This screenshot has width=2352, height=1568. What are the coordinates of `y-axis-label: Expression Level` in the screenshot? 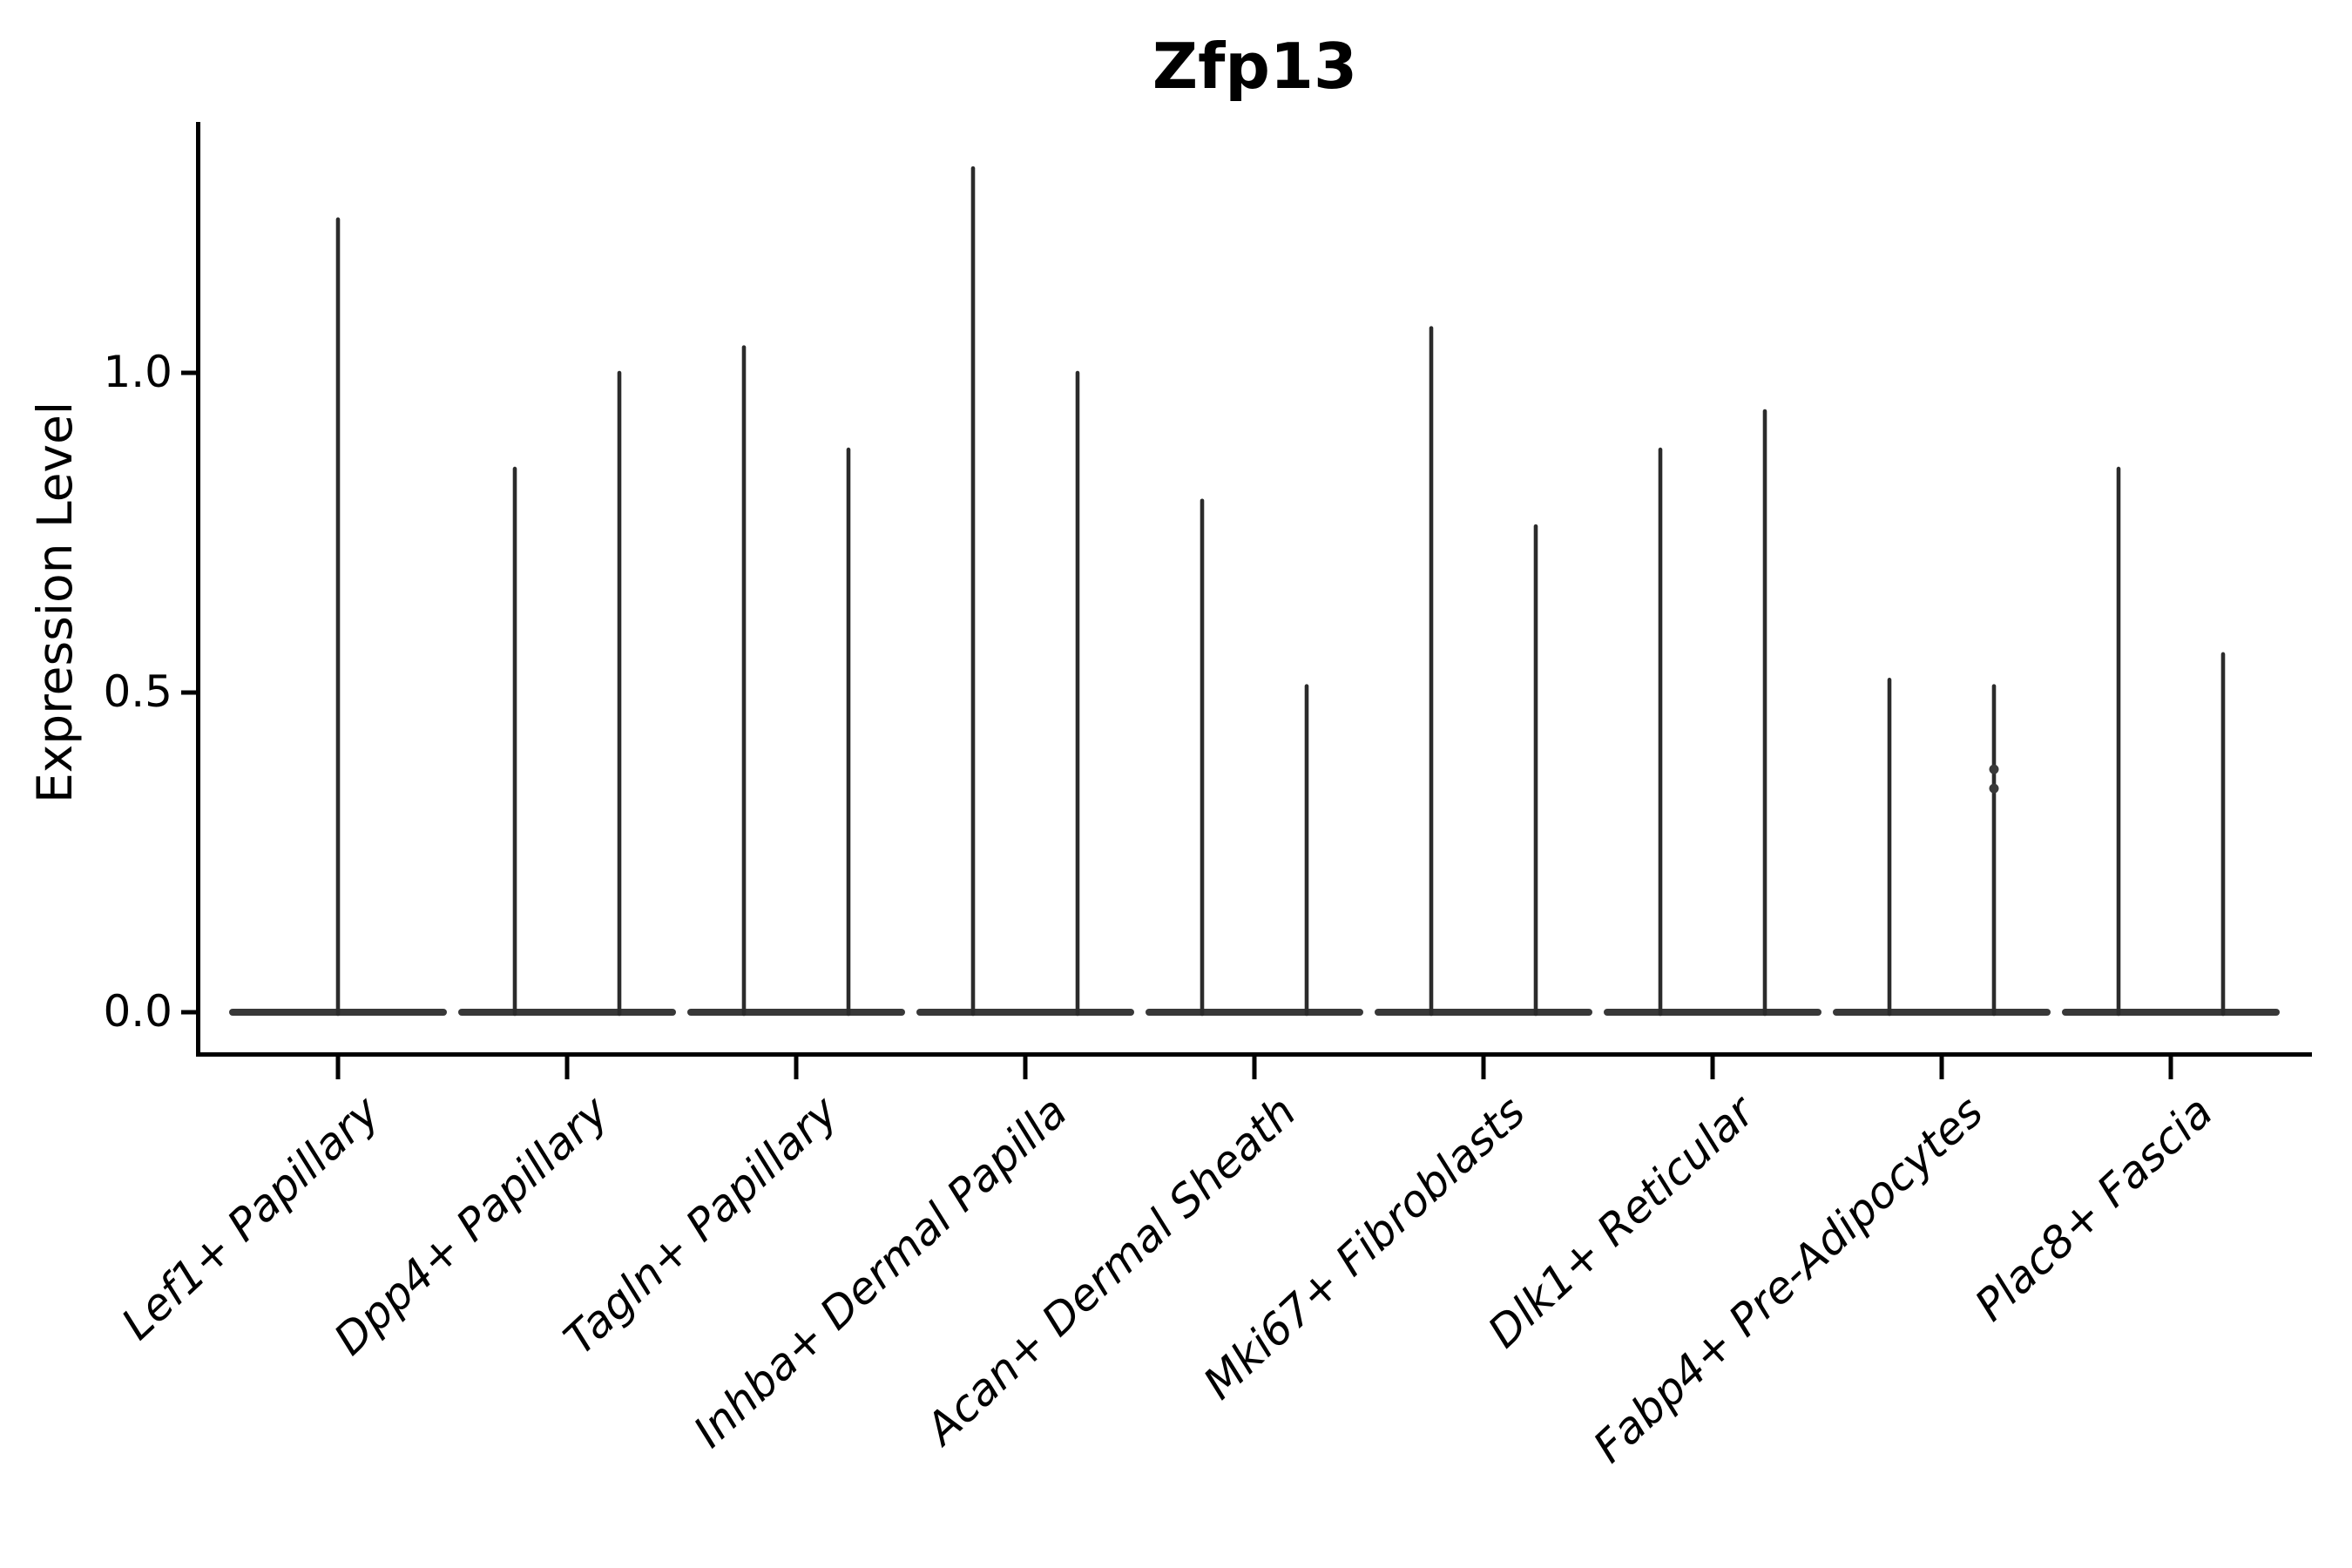 It's located at (55, 602).